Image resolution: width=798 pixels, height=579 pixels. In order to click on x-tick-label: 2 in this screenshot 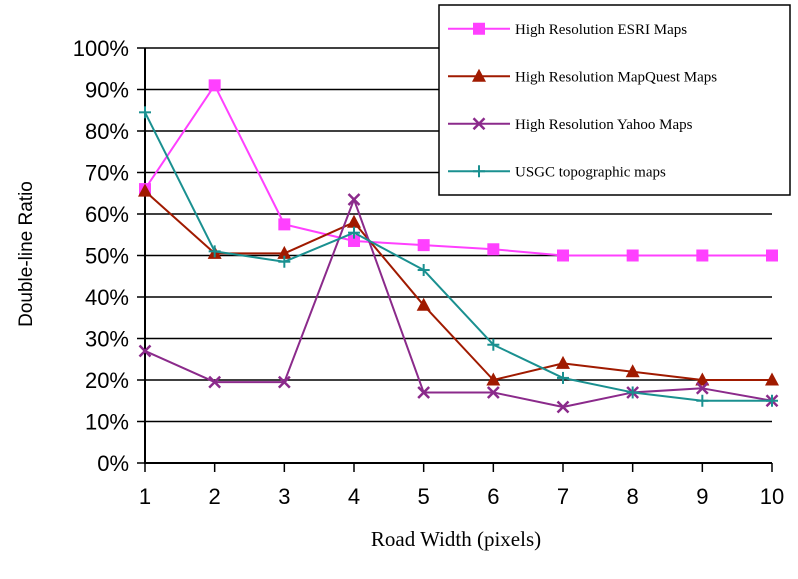, I will do `click(215, 496)`.